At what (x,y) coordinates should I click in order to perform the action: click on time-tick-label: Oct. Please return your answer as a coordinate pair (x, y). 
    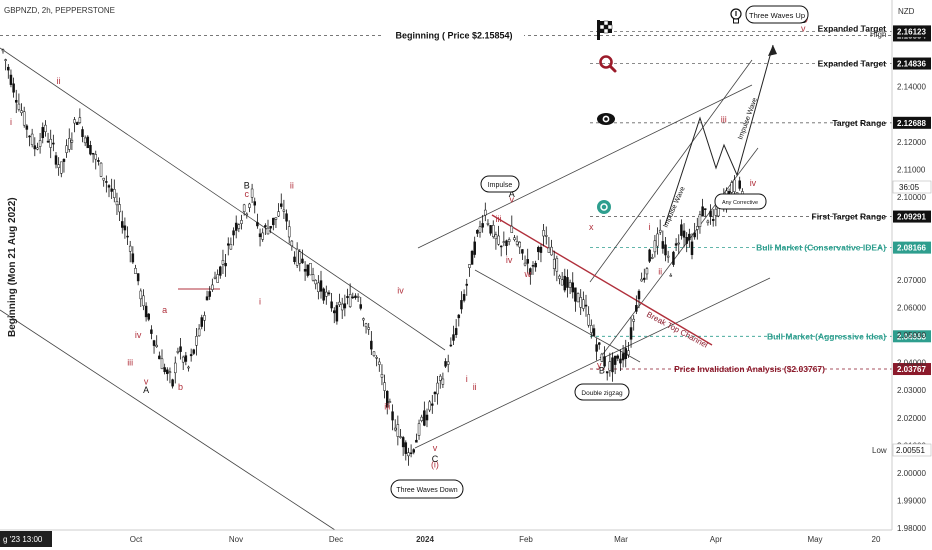
    Looking at the image, I should click on (136, 539).